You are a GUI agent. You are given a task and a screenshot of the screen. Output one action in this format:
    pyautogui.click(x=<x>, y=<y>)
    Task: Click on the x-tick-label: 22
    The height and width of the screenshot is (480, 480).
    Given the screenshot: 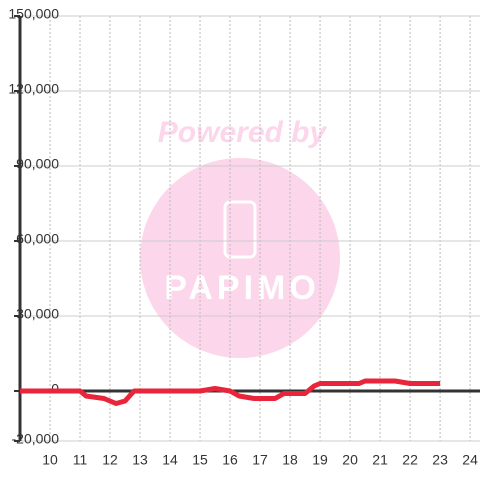 What is the action you would take?
    pyautogui.click(x=410, y=460)
    